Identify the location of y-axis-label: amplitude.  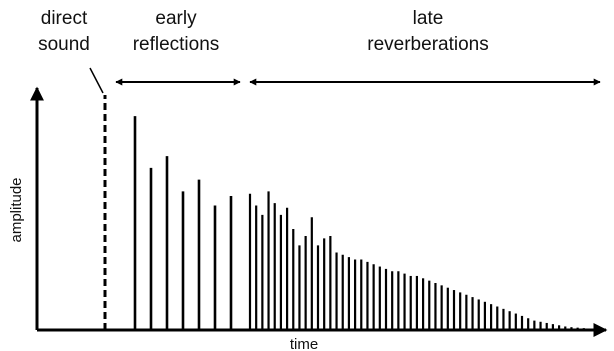
(16, 209).